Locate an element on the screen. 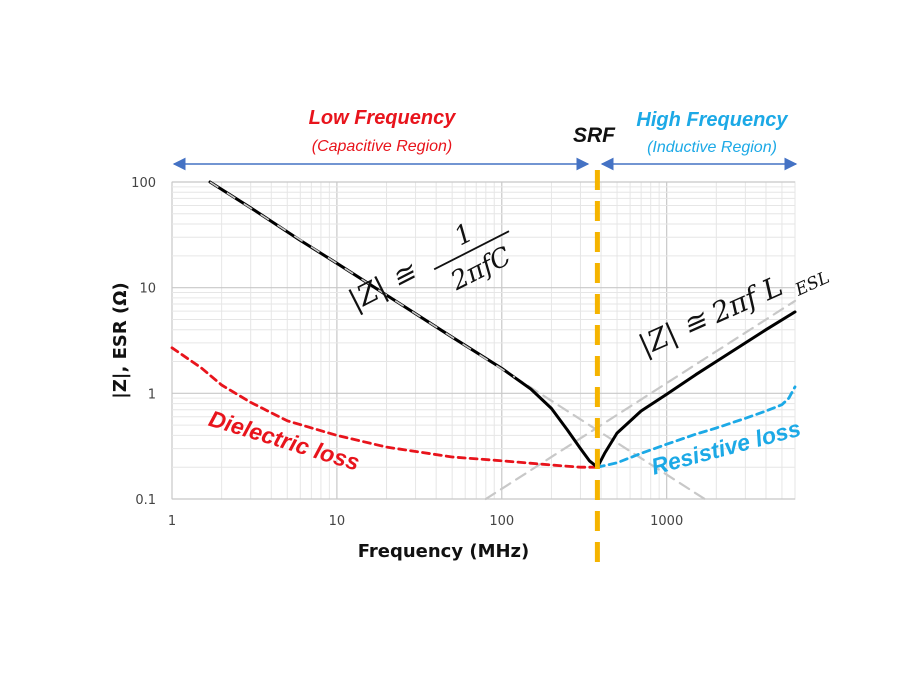  y-tick-label: 10 is located at coordinates (147, 289).